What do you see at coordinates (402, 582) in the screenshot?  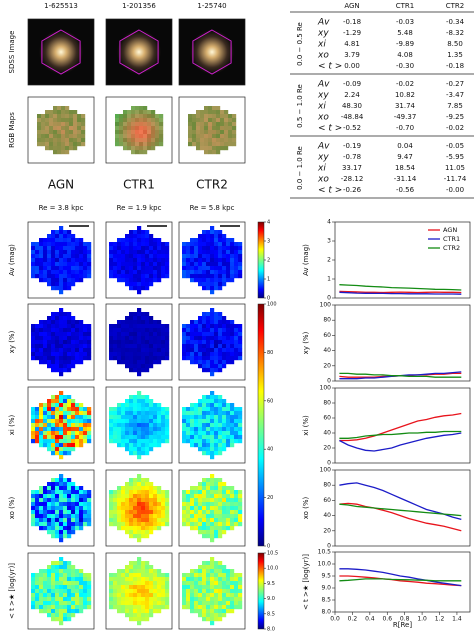 I see `plot-frame` at bounding box center [402, 582].